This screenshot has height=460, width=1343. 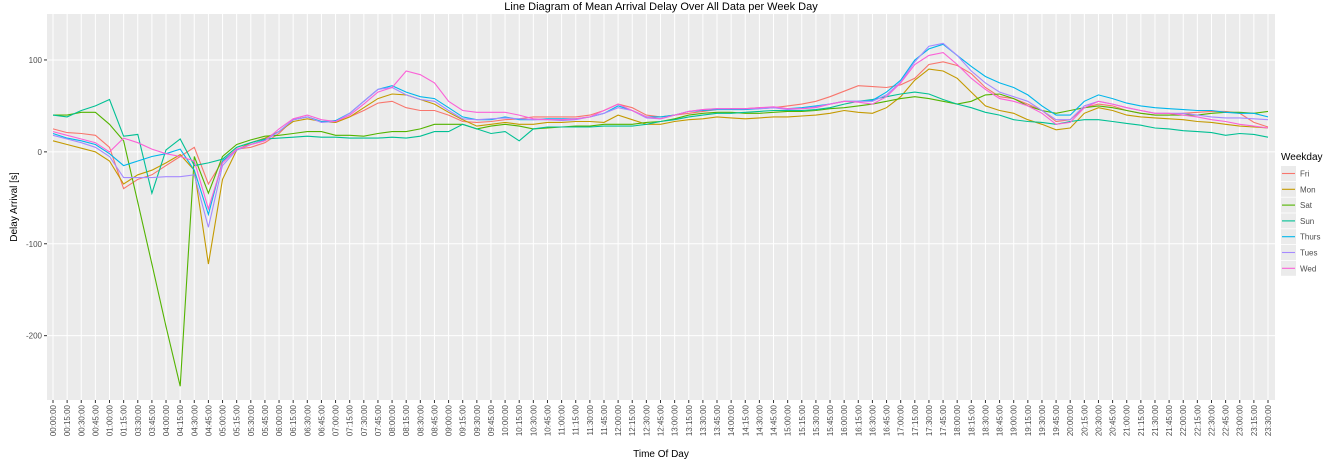 What do you see at coordinates (1070, 420) in the screenshot?
I see `x-tick-label: 20:00:00` at bounding box center [1070, 420].